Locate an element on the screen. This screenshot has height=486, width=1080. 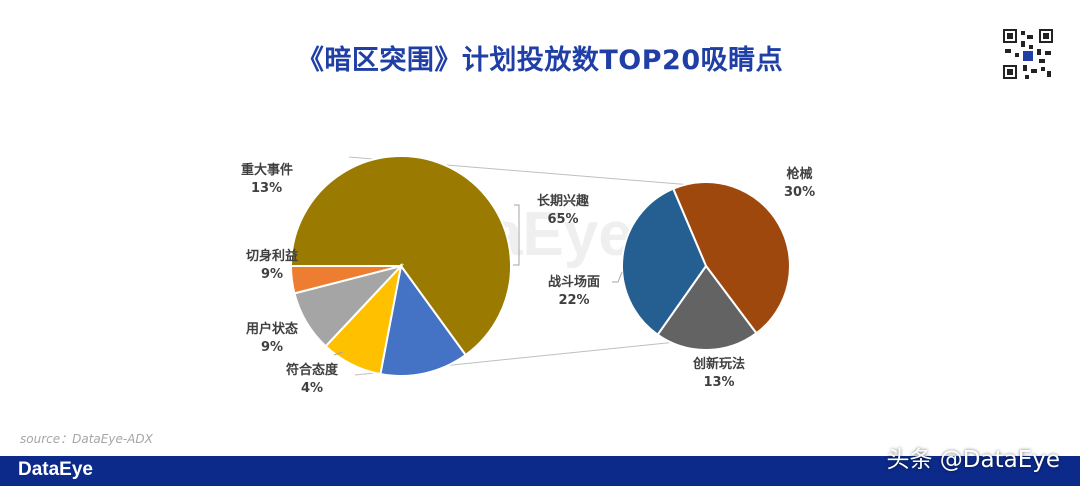
secondary-pie is located at coordinates (706, 266).